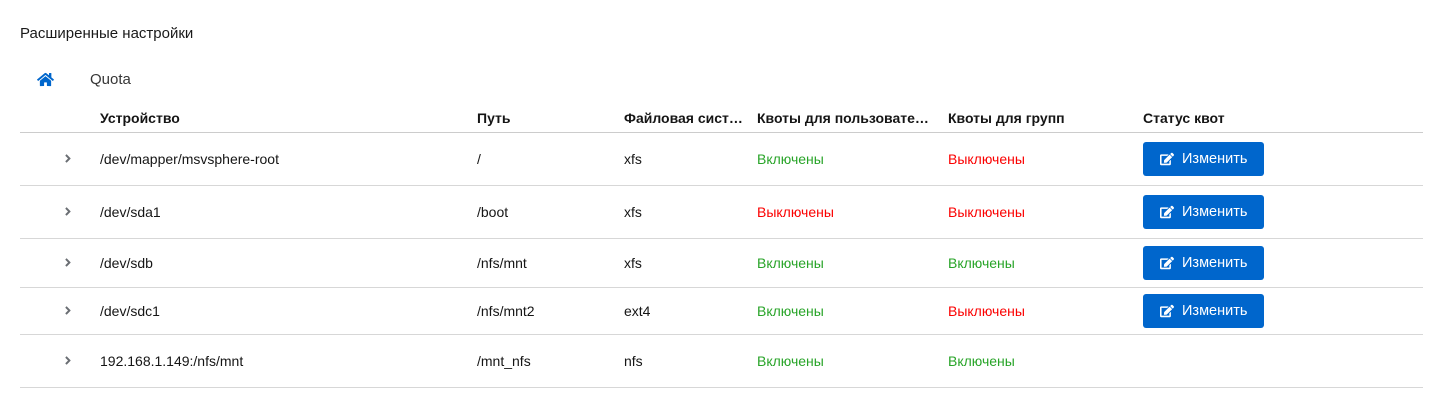 The width and height of the screenshot is (1437, 405). Describe the element at coordinates (494, 117) in the screenshot. I see `header-path: Путь` at that location.